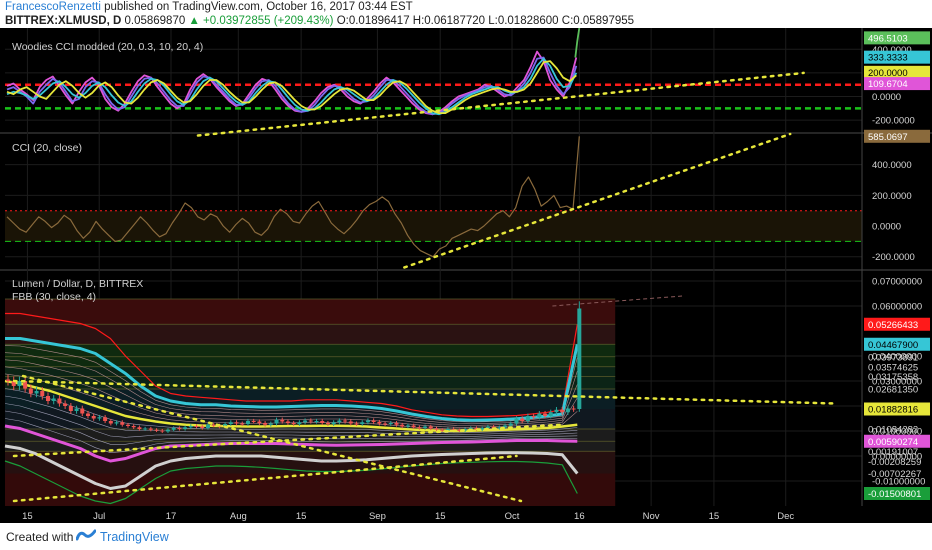 This screenshot has width=932, height=550. What do you see at coordinates (898, 482) in the screenshot?
I see `y-tick-label: -0.01000000` at bounding box center [898, 482].